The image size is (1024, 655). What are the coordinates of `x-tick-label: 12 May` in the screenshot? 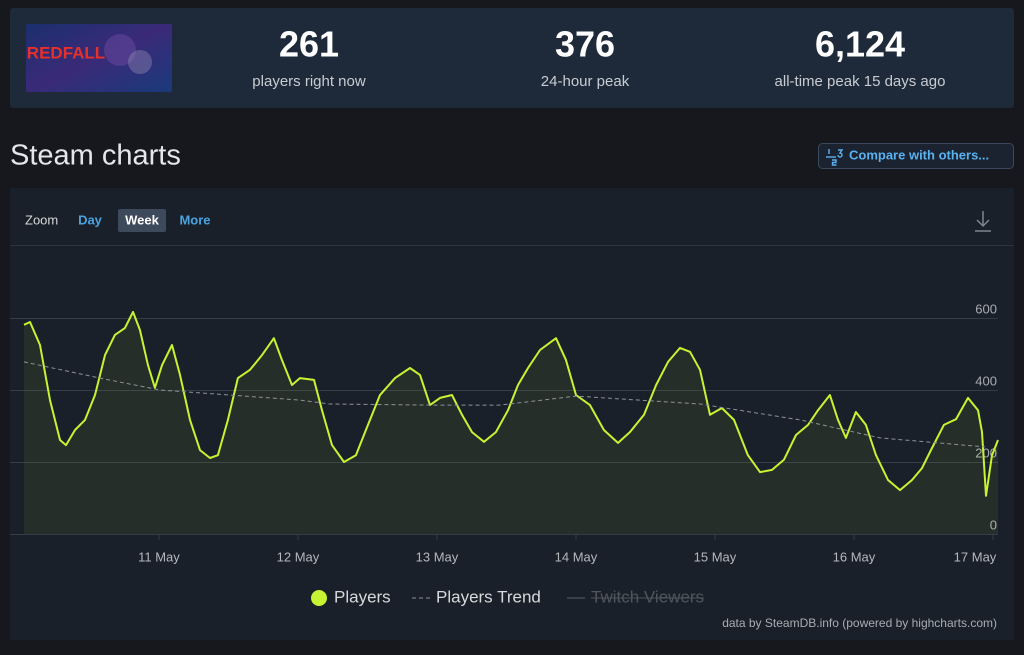 It's located at (298, 556).